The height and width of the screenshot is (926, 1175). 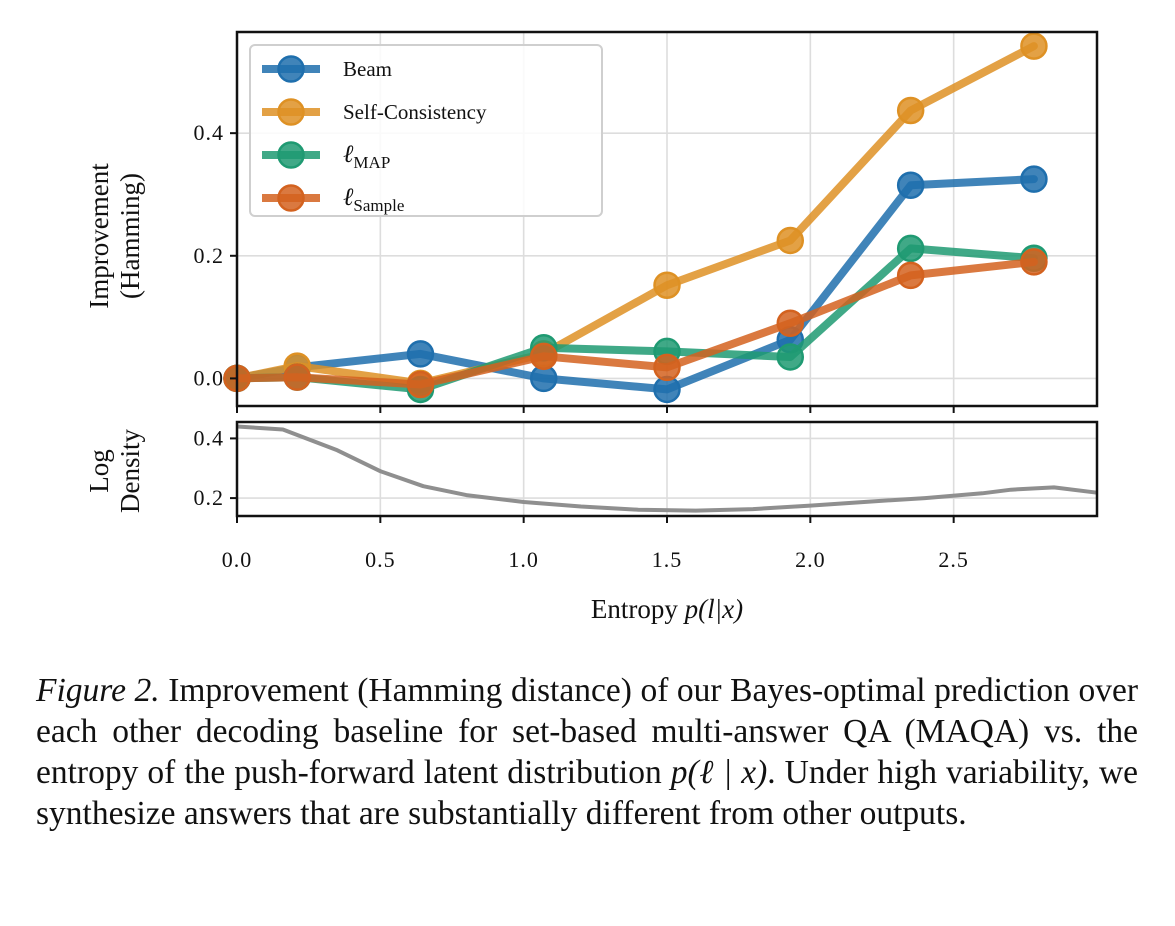 I want to click on legend-label-self-consistency: Self-Consistency, so click(x=415, y=112).